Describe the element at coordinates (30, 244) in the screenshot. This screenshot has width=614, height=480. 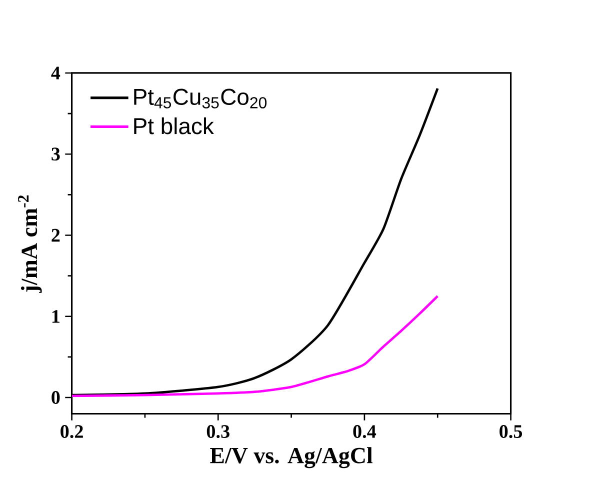
I see `y-axis-title: j/mA cm$^{-2}$` at that location.